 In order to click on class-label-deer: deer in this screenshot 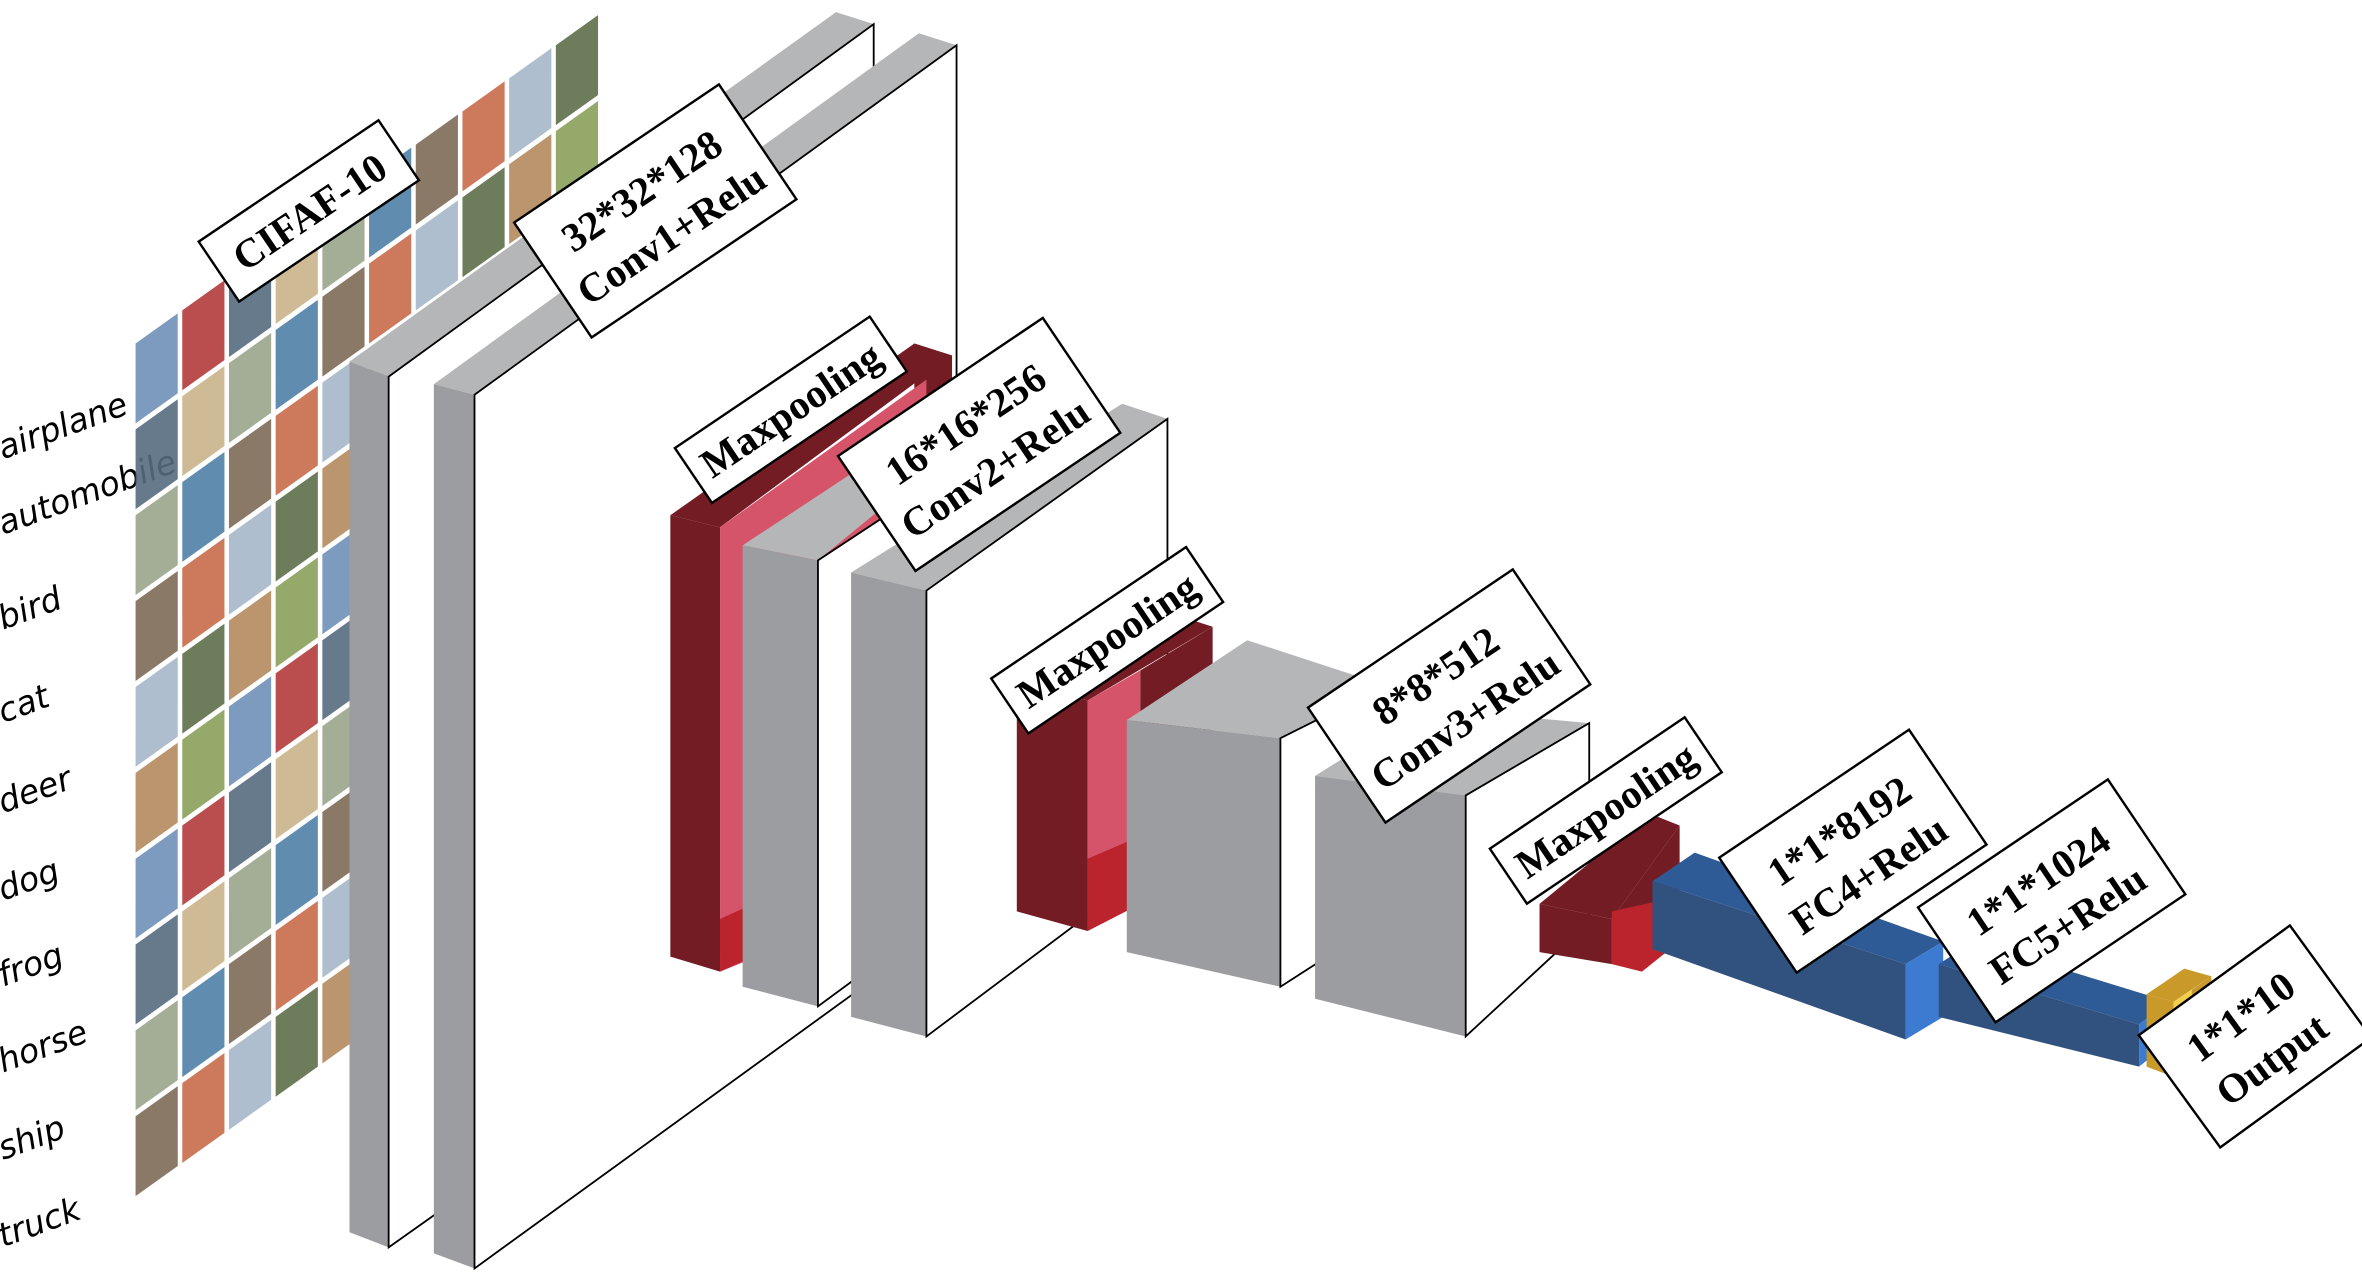, I will do `click(39, 789)`.